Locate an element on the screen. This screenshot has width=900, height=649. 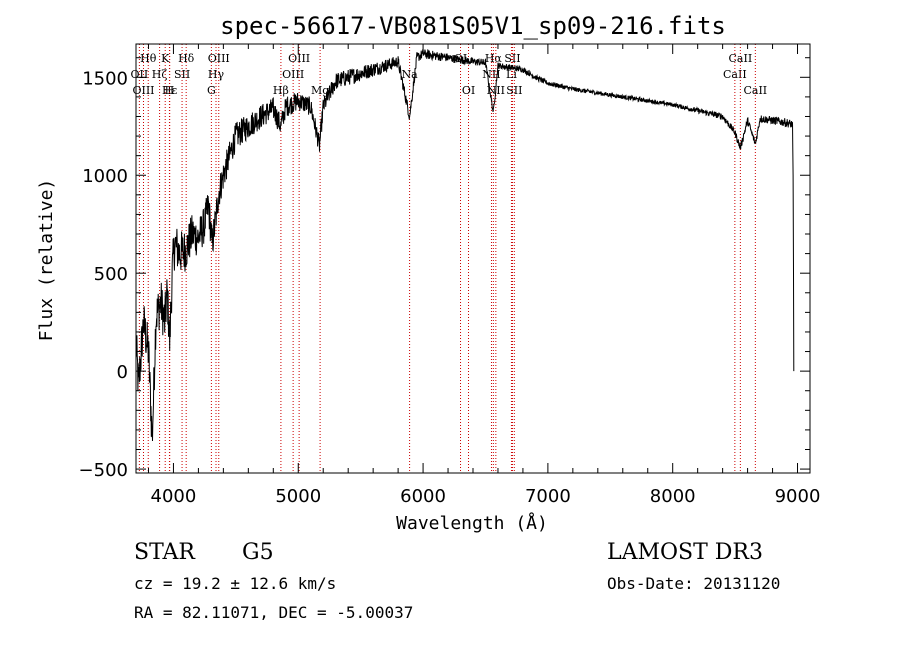
y-tick-label: 1000 is located at coordinates (105, 176).